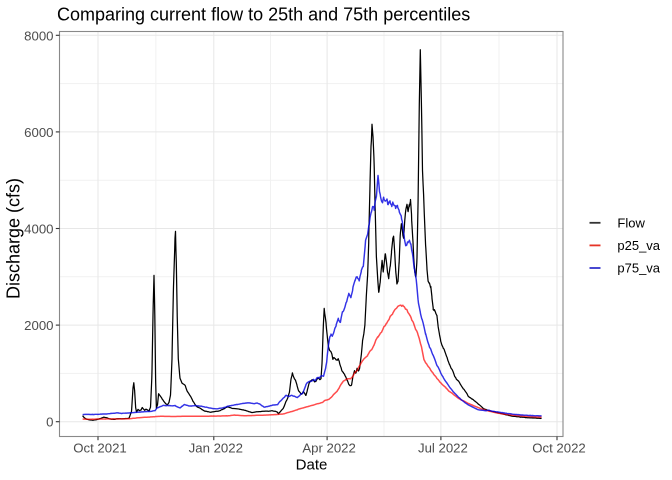 This screenshot has width=672, height=480. Describe the element at coordinates (638, 245) in the screenshot. I see `svg-text: p25_va` at that location.